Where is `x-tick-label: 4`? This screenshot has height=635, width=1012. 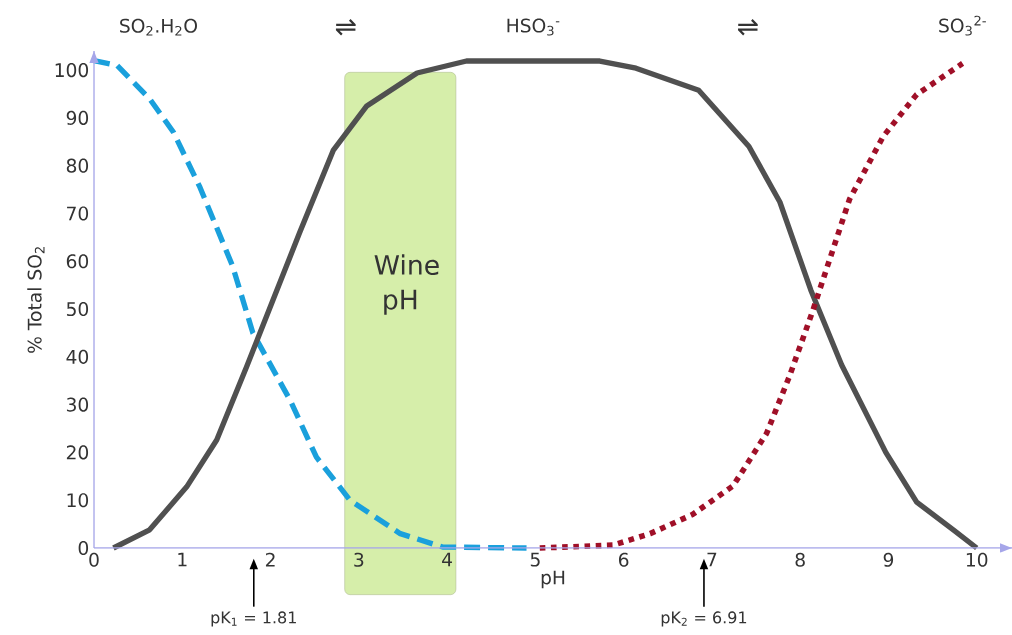
x-tick-label: 4 is located at coordinates (447, 559).